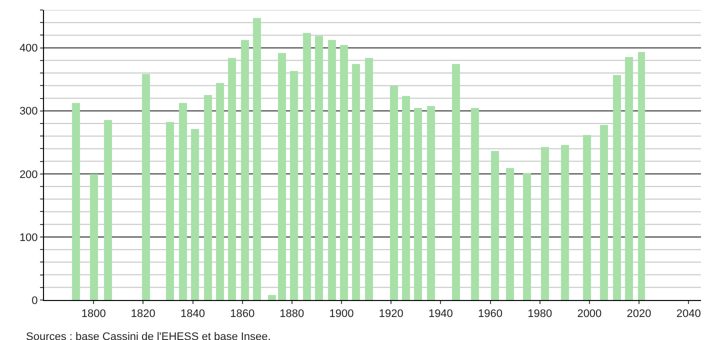  What do you see at coordinates (540, 314) in the screenshot?
I see `x-tick-label: 1980` at bounding box center [540, 314].